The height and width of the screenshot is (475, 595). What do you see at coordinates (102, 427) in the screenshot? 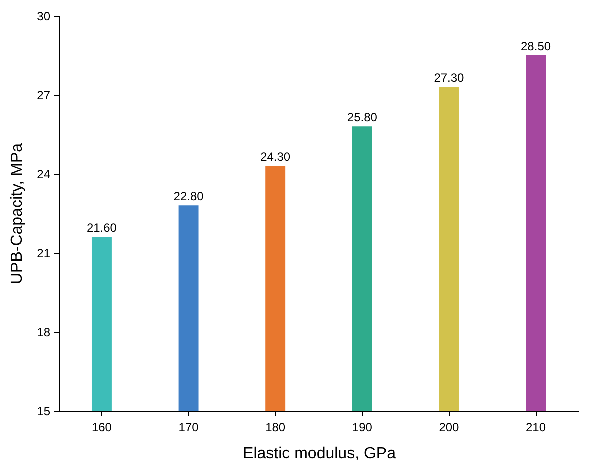
I see `x-tick-label: 160` at bounding box center [102, 427].